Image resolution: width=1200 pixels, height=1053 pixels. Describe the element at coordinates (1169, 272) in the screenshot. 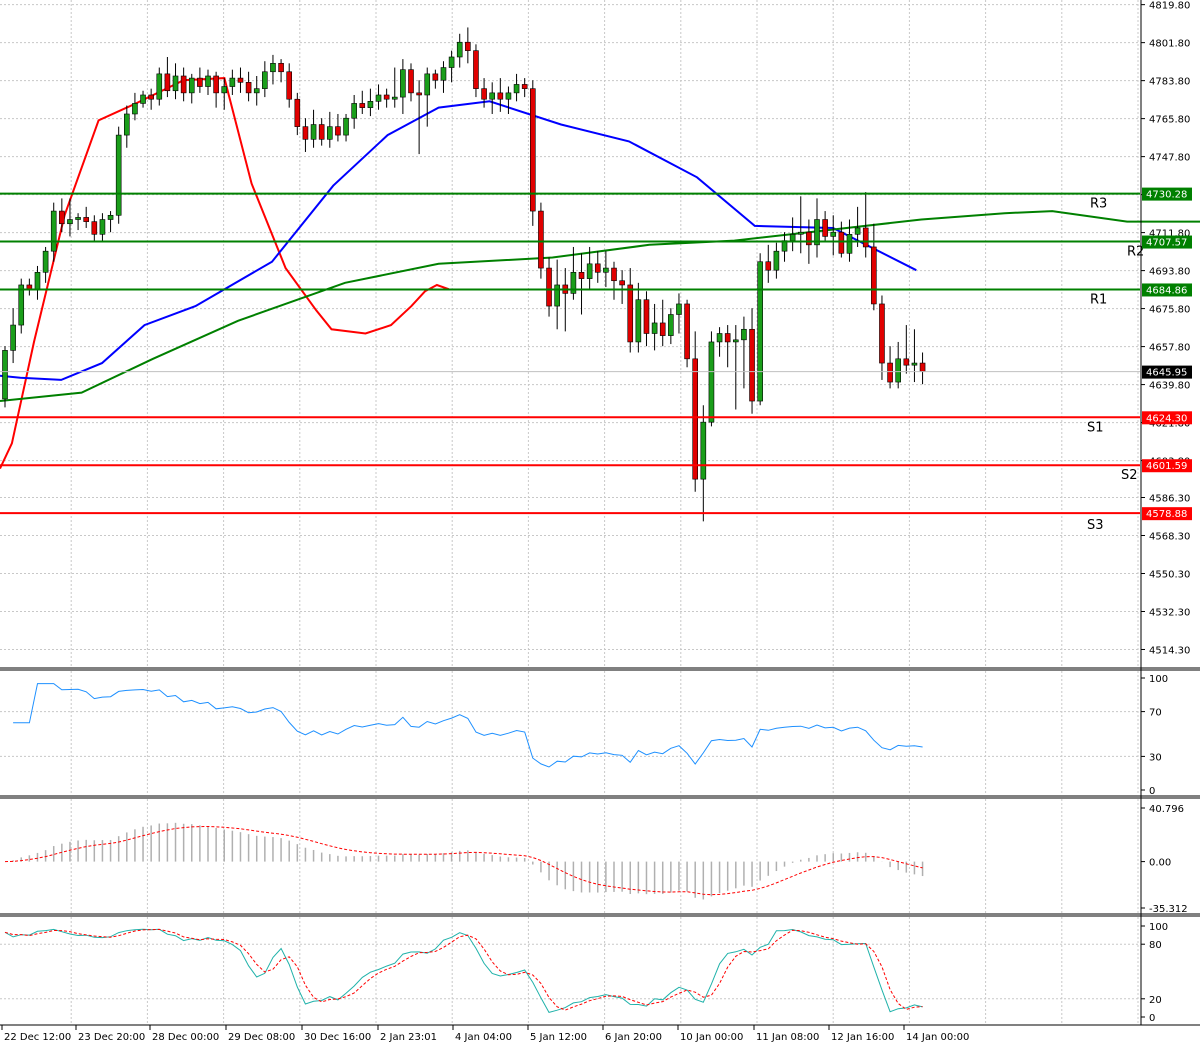

I see `price-tick-label: 4693.80` at that location.